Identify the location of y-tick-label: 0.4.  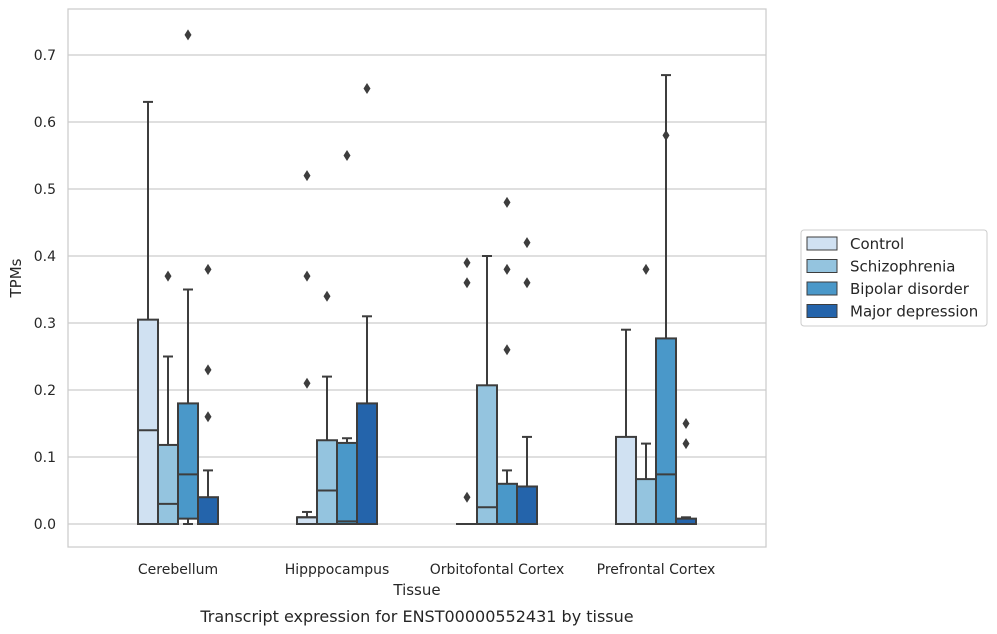
(45, 257).